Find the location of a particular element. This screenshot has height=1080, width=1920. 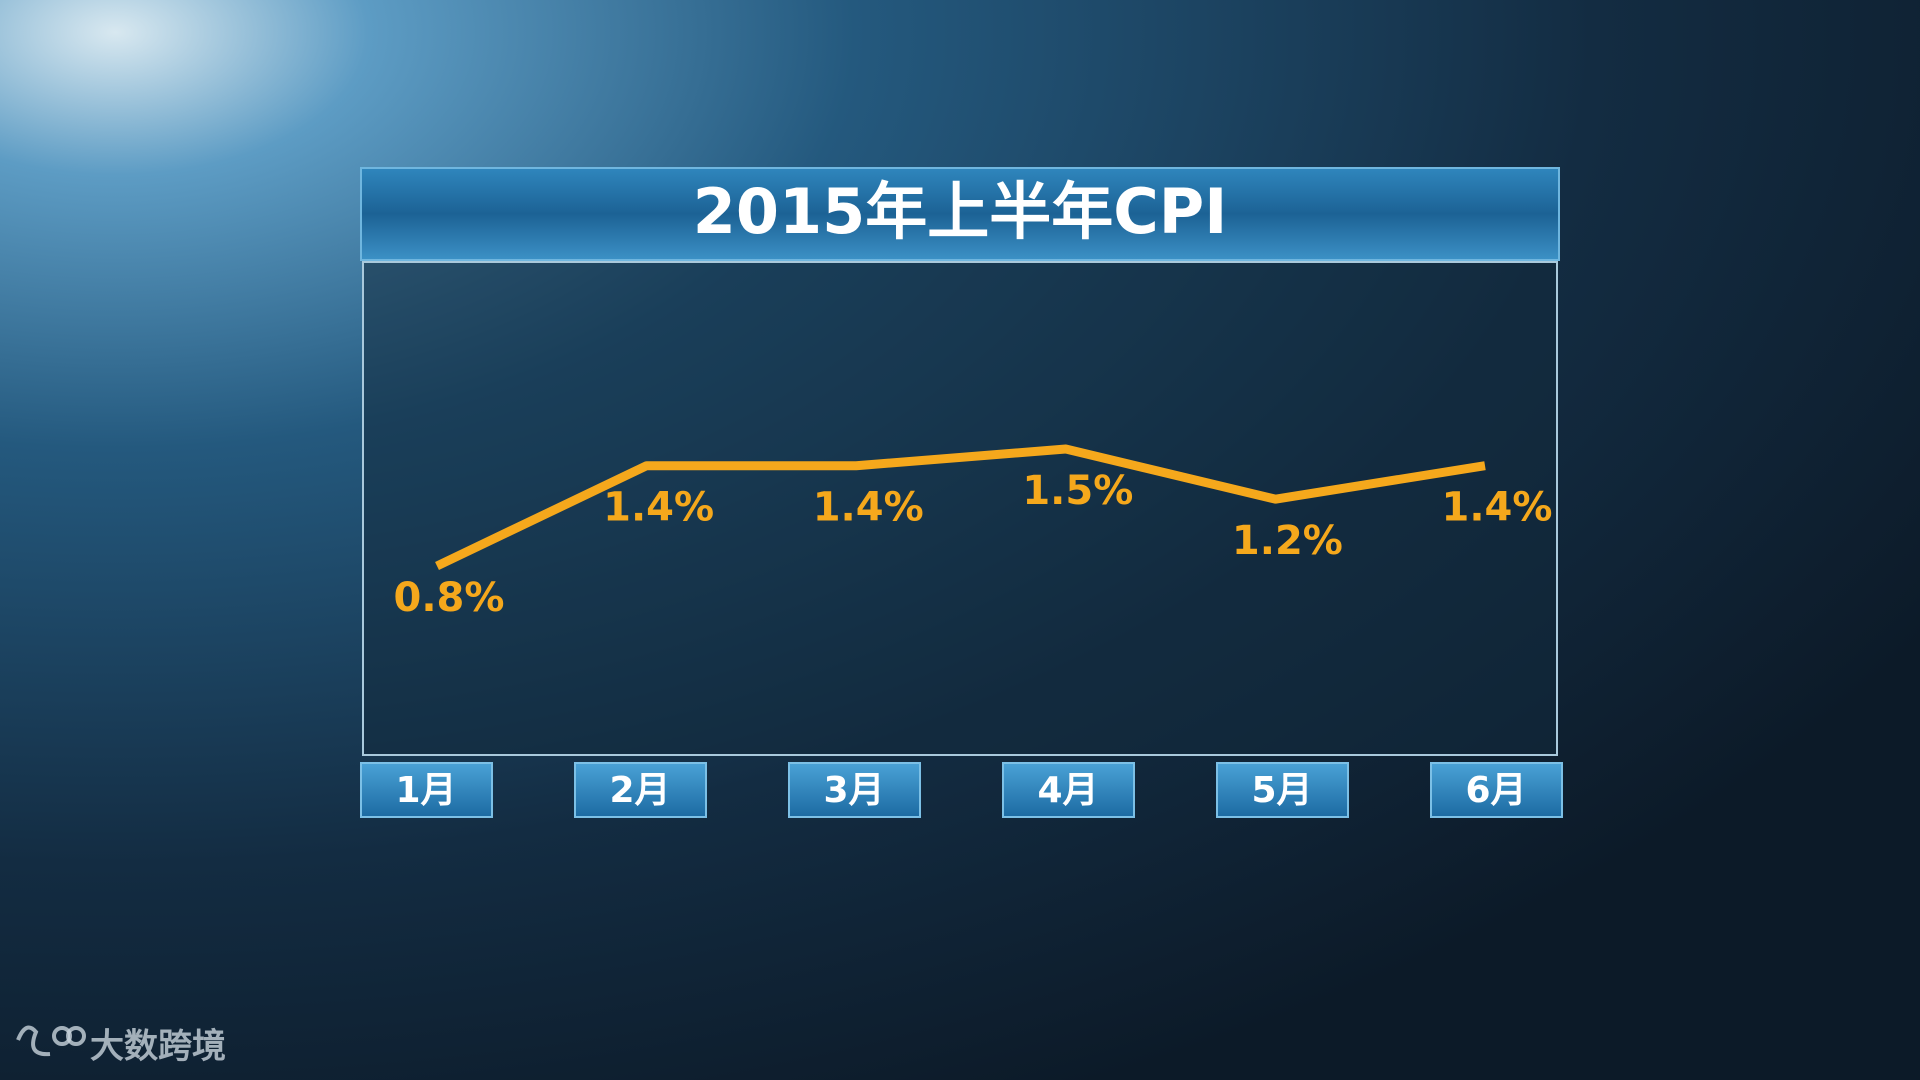

chart-title: 2015年上半年CPI is located at coordinates (960, 211).